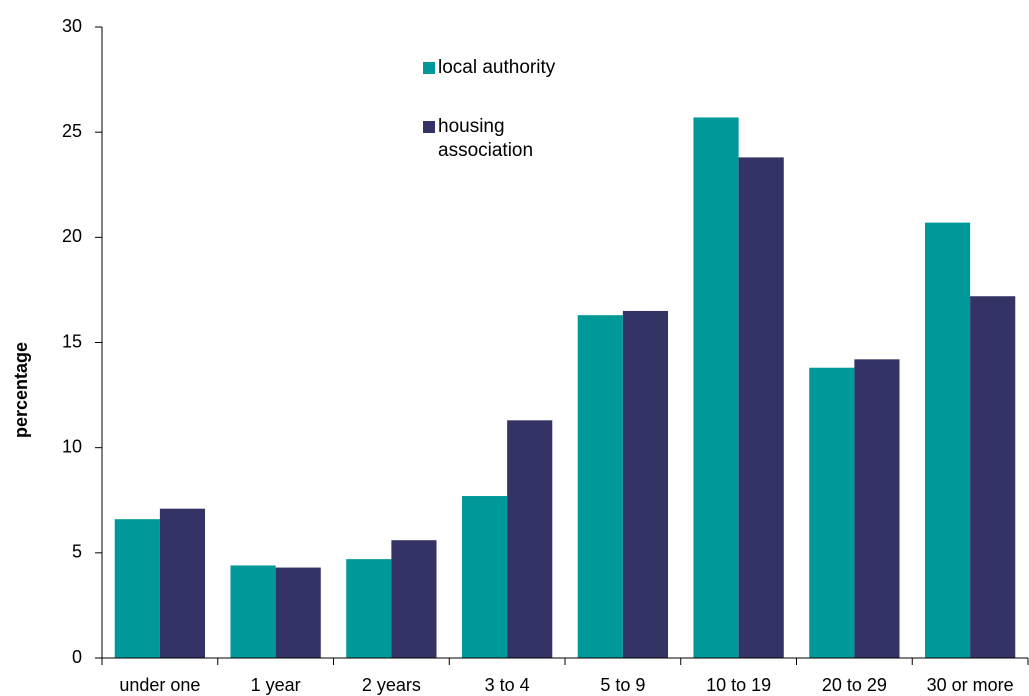  I want to click on y-axis-label: percentage, so click(21, 390).